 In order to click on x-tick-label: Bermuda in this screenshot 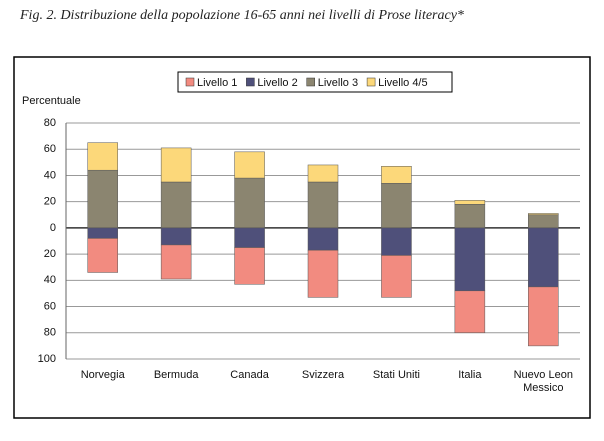, I will do `click(176, 375)`.